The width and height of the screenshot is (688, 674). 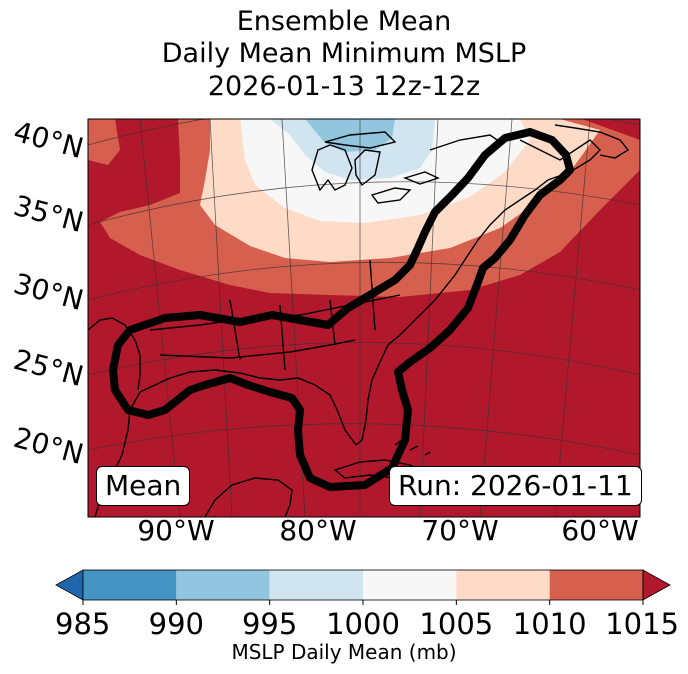 I want to click on lon-label-80w: 80°W, so click(x=317, y=530).